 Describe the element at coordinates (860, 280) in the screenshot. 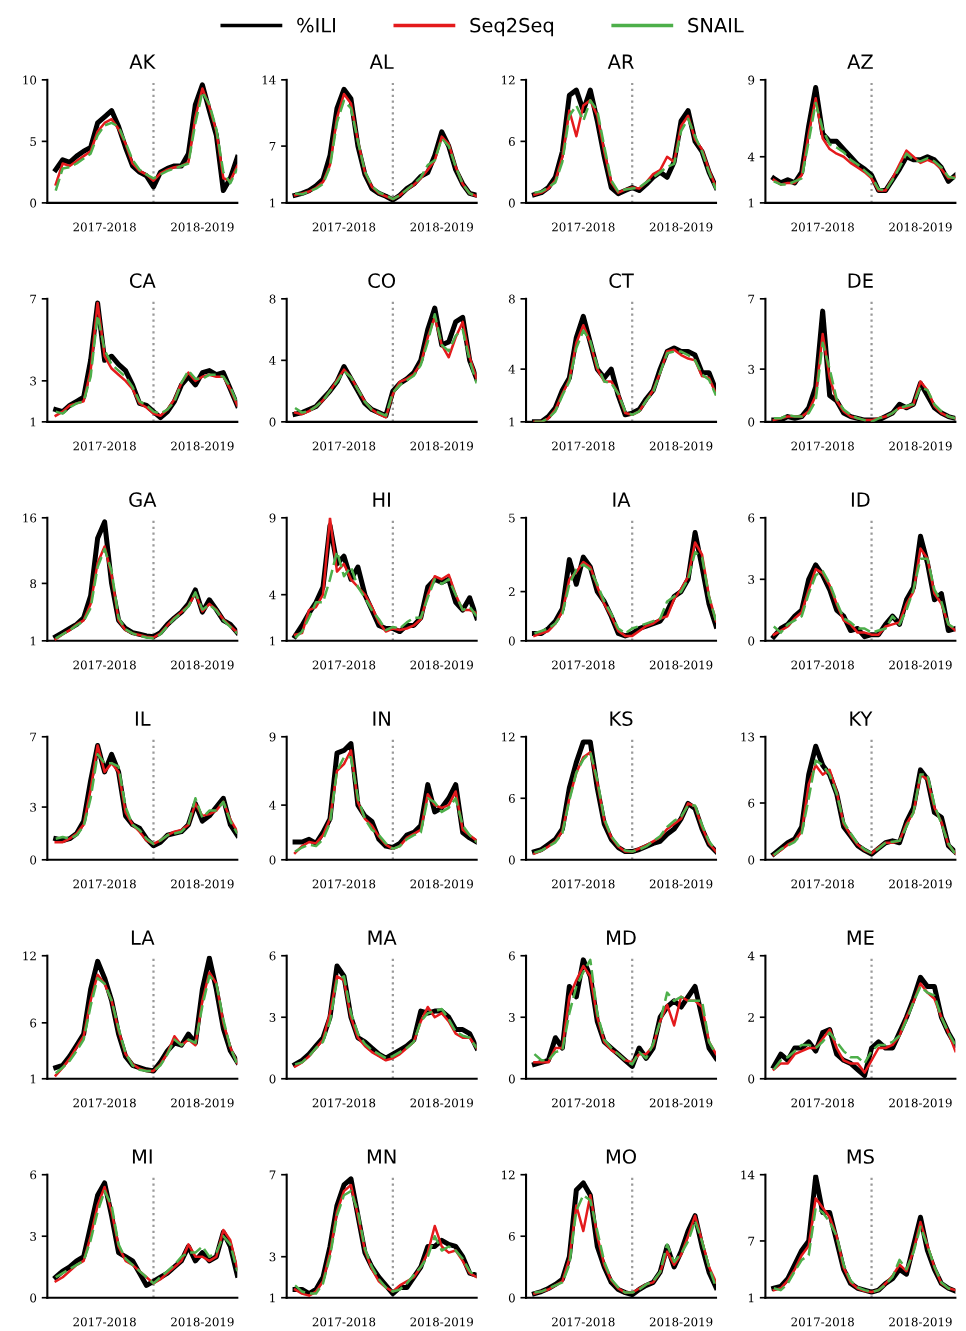

I see `chart-title: DE` at that location.